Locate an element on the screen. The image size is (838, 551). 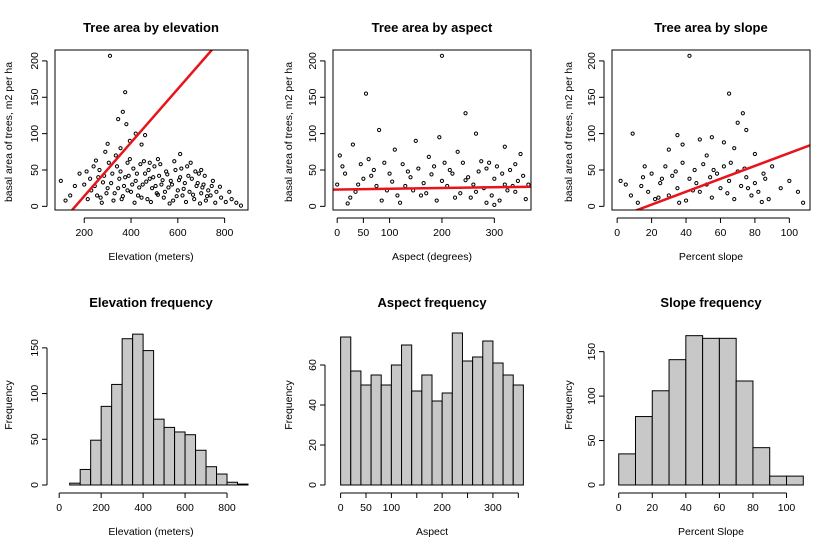
y-tick-label: 100 is located at coordinates (592, 396).